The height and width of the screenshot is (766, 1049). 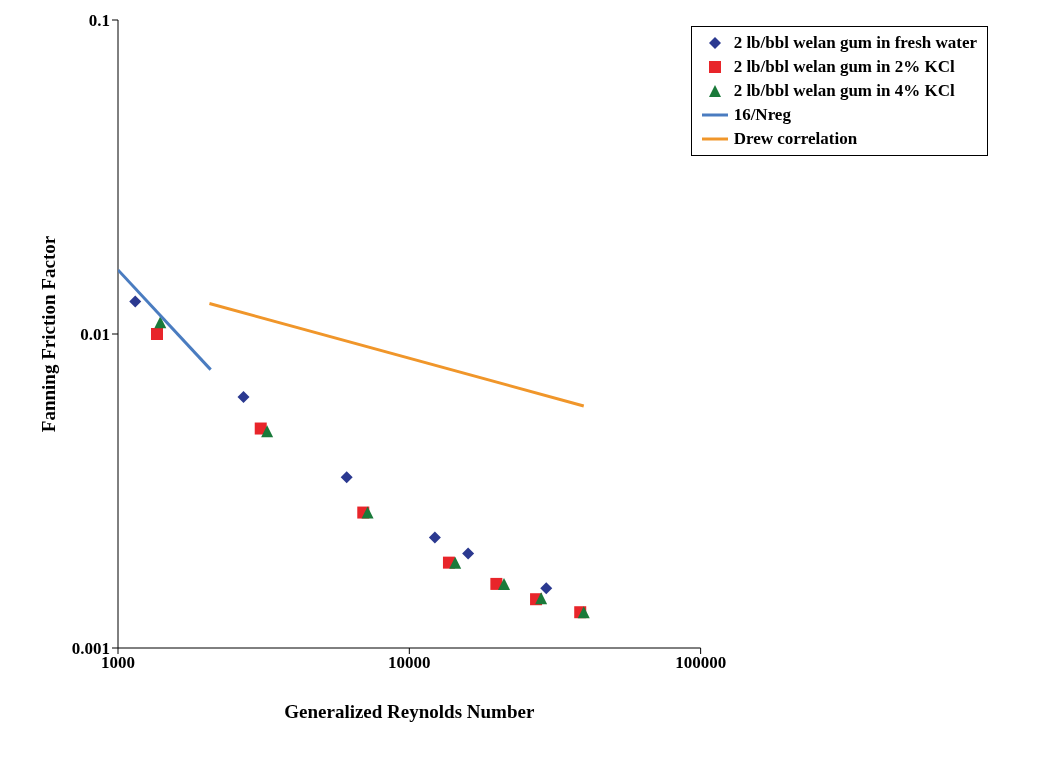 I want to click on y-tick-label: 0.01, so click(x=95, y=335).